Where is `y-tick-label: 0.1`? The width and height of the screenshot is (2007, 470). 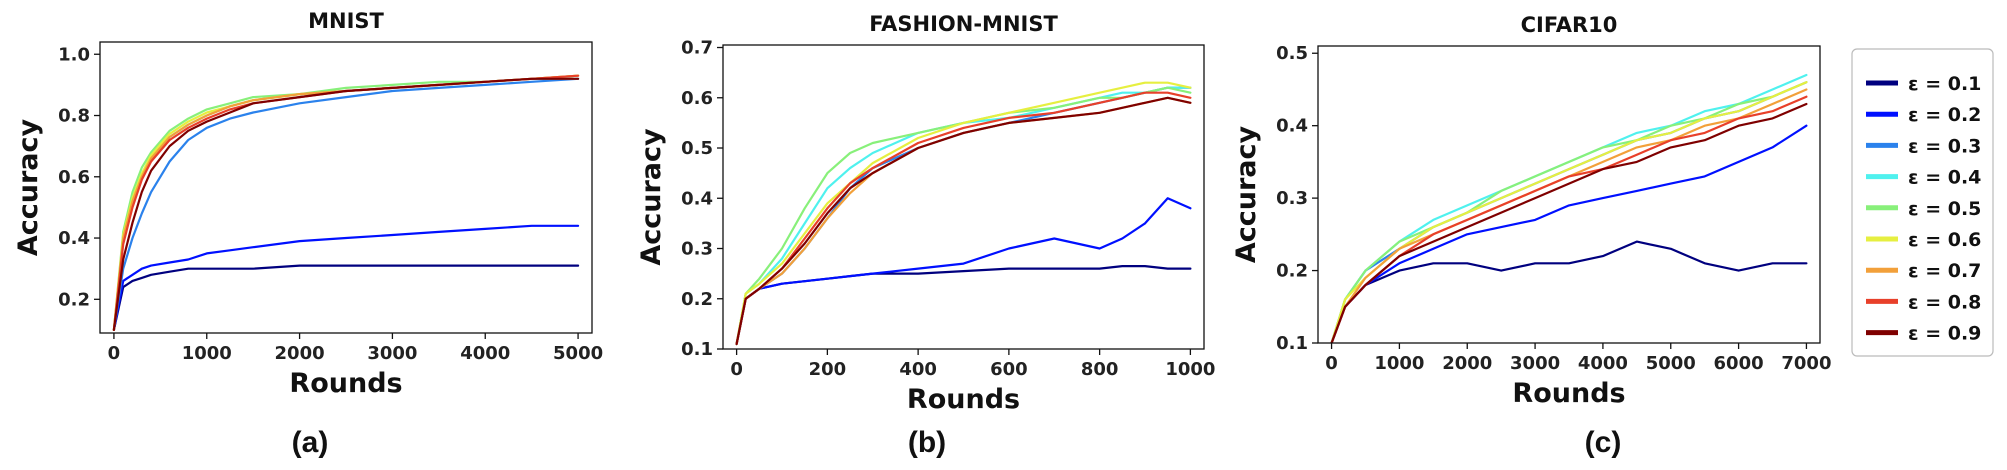 y-tick-label: 0.1 is located at coordinates (1292, 343).